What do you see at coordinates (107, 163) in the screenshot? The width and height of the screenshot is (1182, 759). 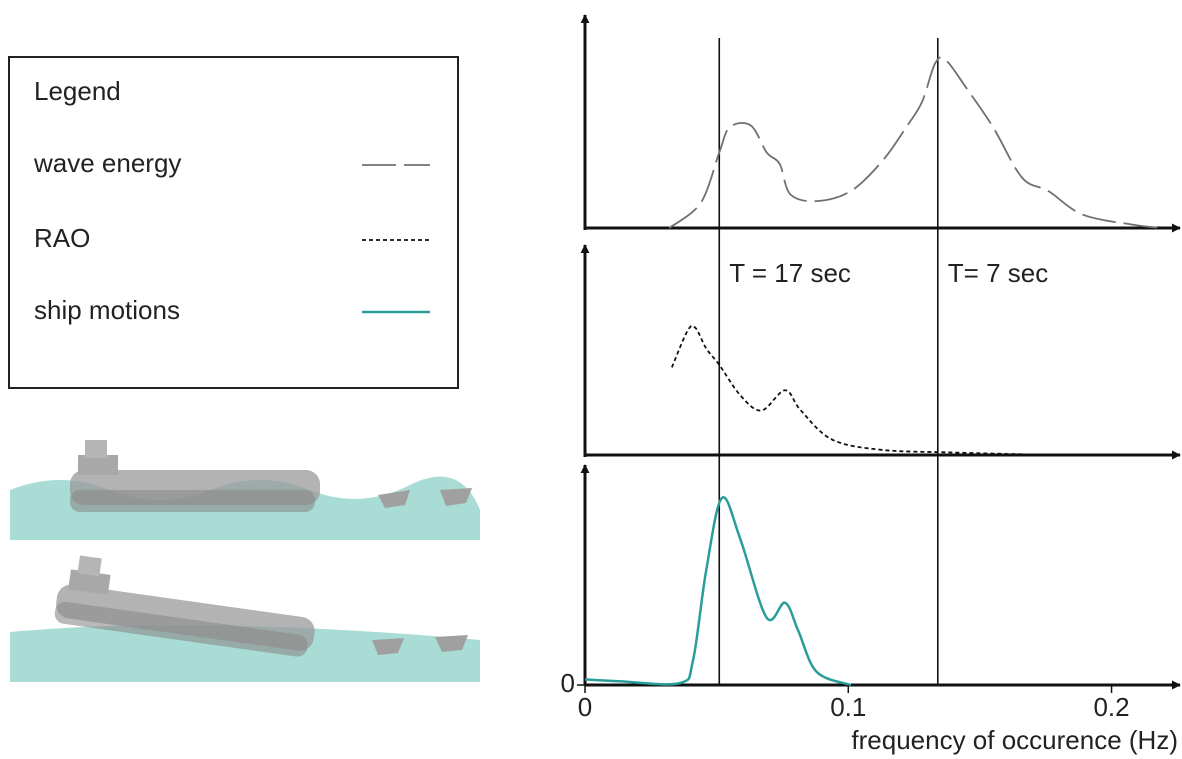 I see `legend-label: wave energy` at bounding box center [107, 163].